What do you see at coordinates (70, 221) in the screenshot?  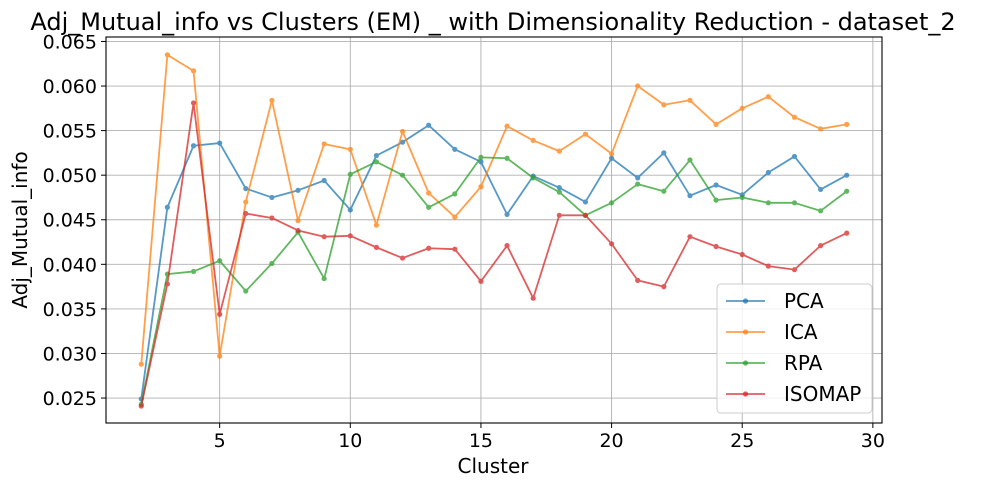 I see `y-tick-label: 0.045` at bounding box center [70, 221].